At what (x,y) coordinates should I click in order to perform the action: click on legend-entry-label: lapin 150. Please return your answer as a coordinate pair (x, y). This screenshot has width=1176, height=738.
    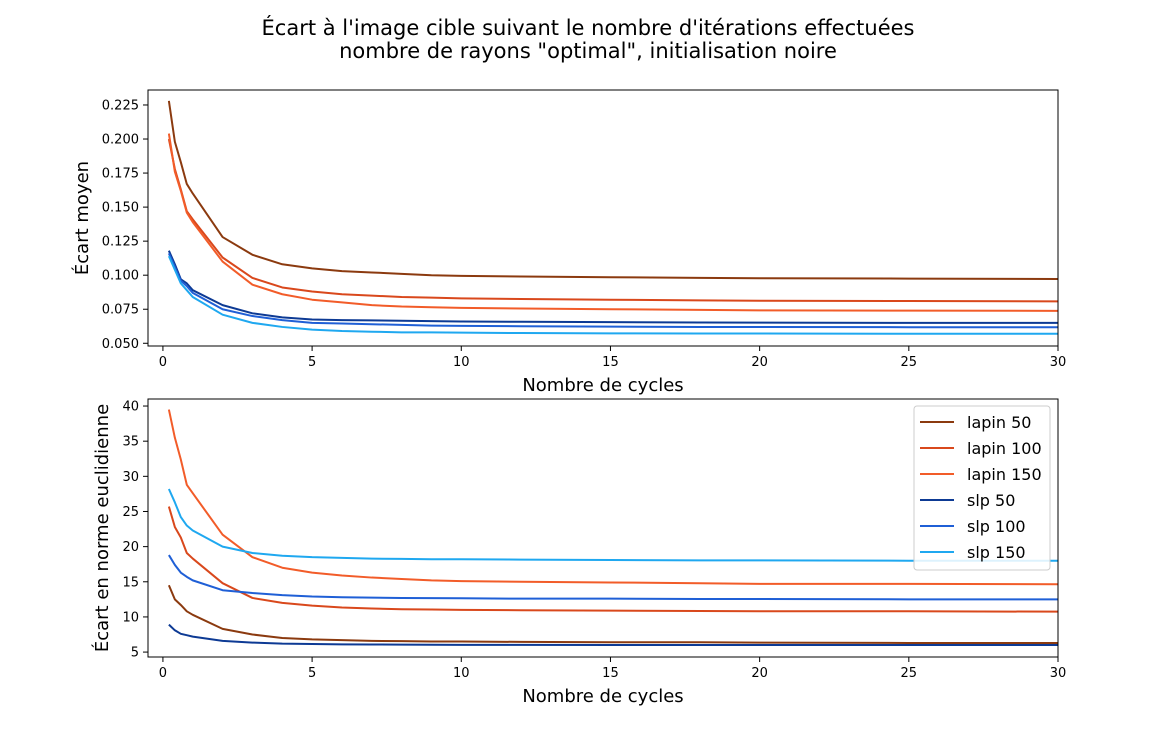
    Looking at the image, I should click on (1004, 474).